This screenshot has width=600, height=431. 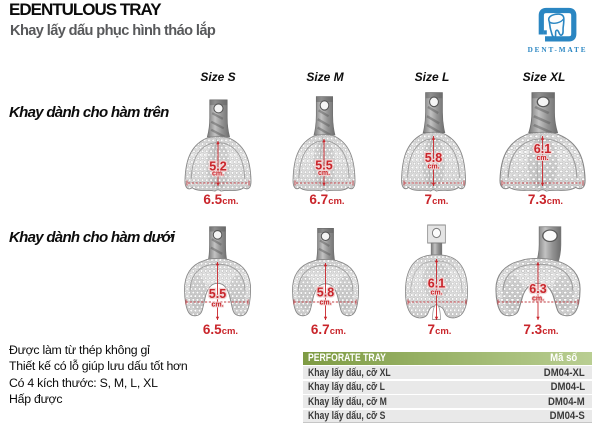 What do you see at coordinates (537, 289) in the screenshot?
I see `svg-text: 6.3` at bounding box center [537, 289].